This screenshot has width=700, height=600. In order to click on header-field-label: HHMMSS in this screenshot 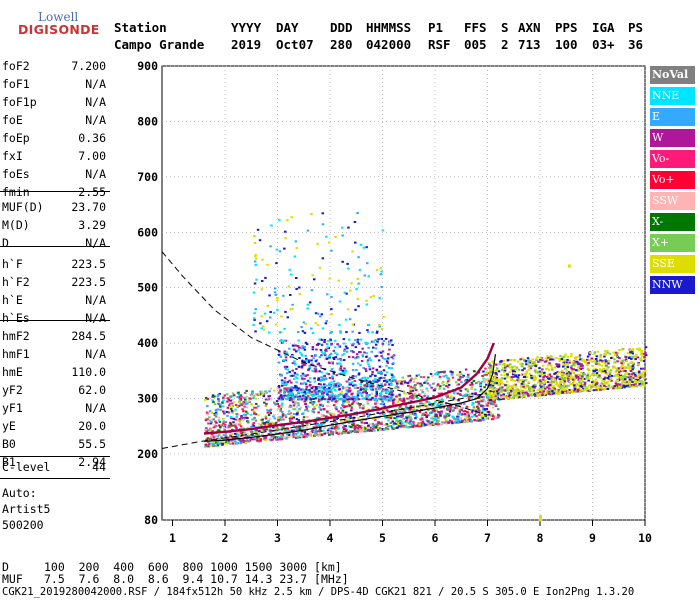, I will do `click(389, 27)`.